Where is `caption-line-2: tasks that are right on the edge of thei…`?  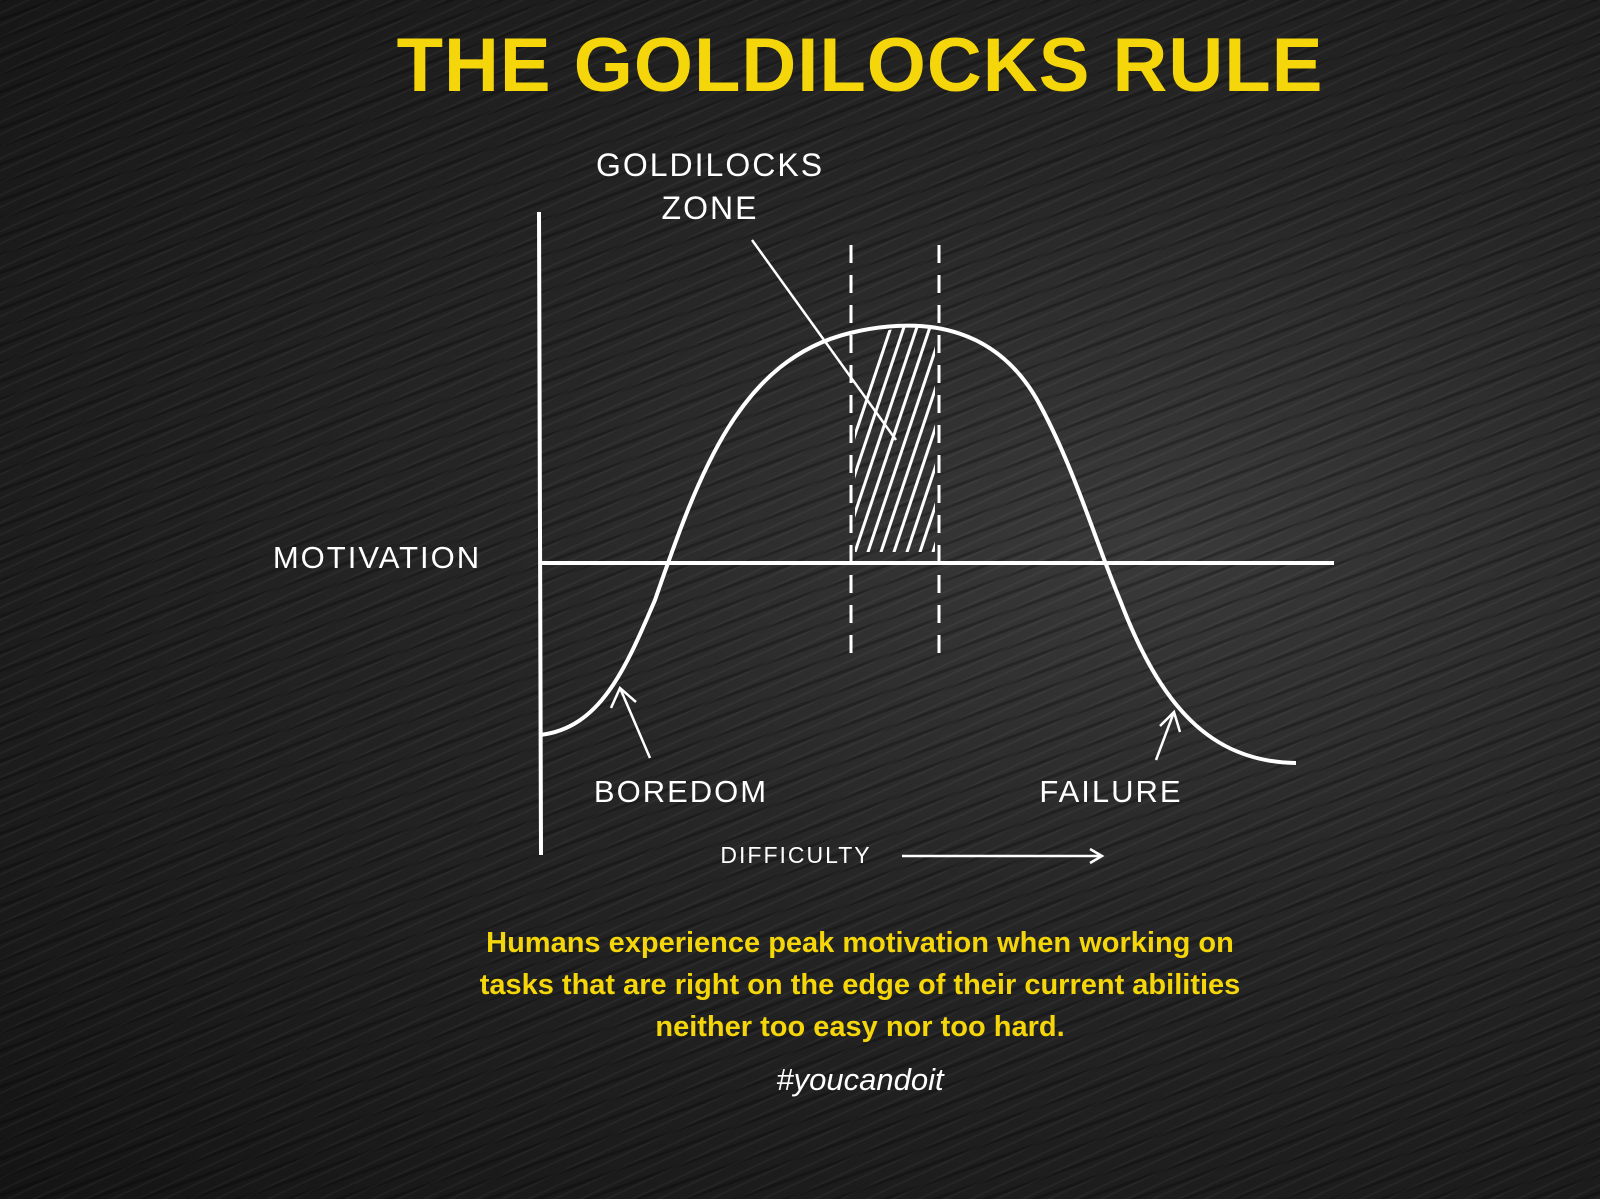 caption-line-2: tasks that are right on the edge of thei… is located at coordinates (860, 985).